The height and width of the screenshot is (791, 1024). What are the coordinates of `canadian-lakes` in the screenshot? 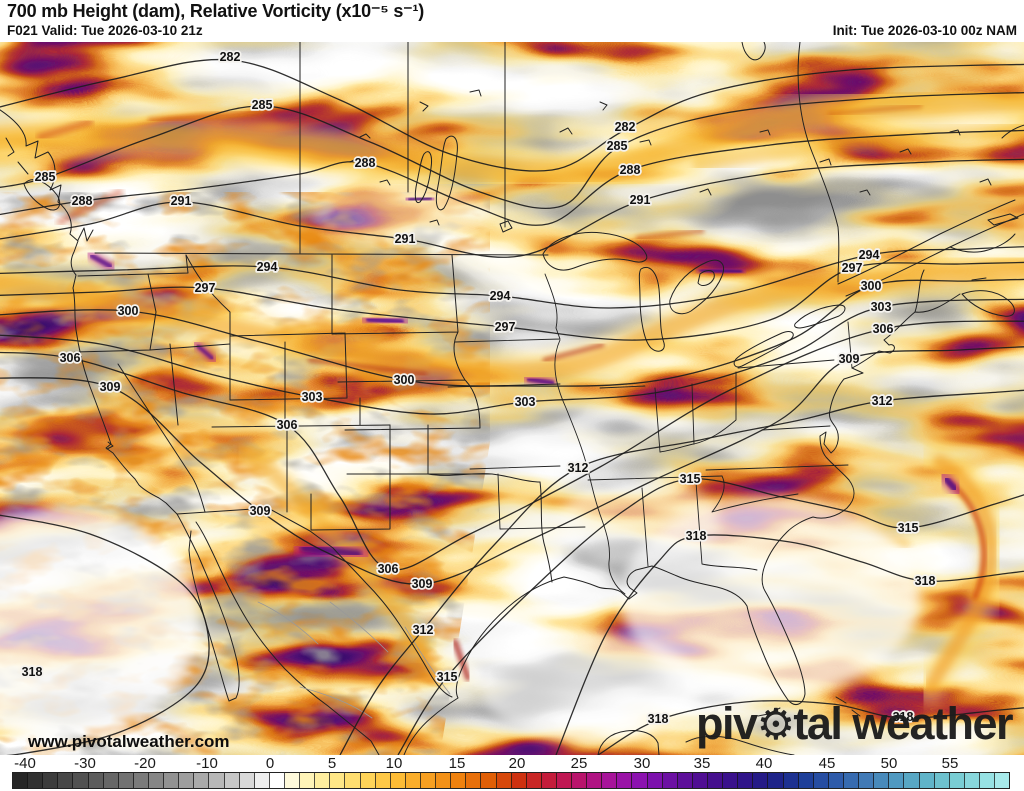 It's located at (670, 161).